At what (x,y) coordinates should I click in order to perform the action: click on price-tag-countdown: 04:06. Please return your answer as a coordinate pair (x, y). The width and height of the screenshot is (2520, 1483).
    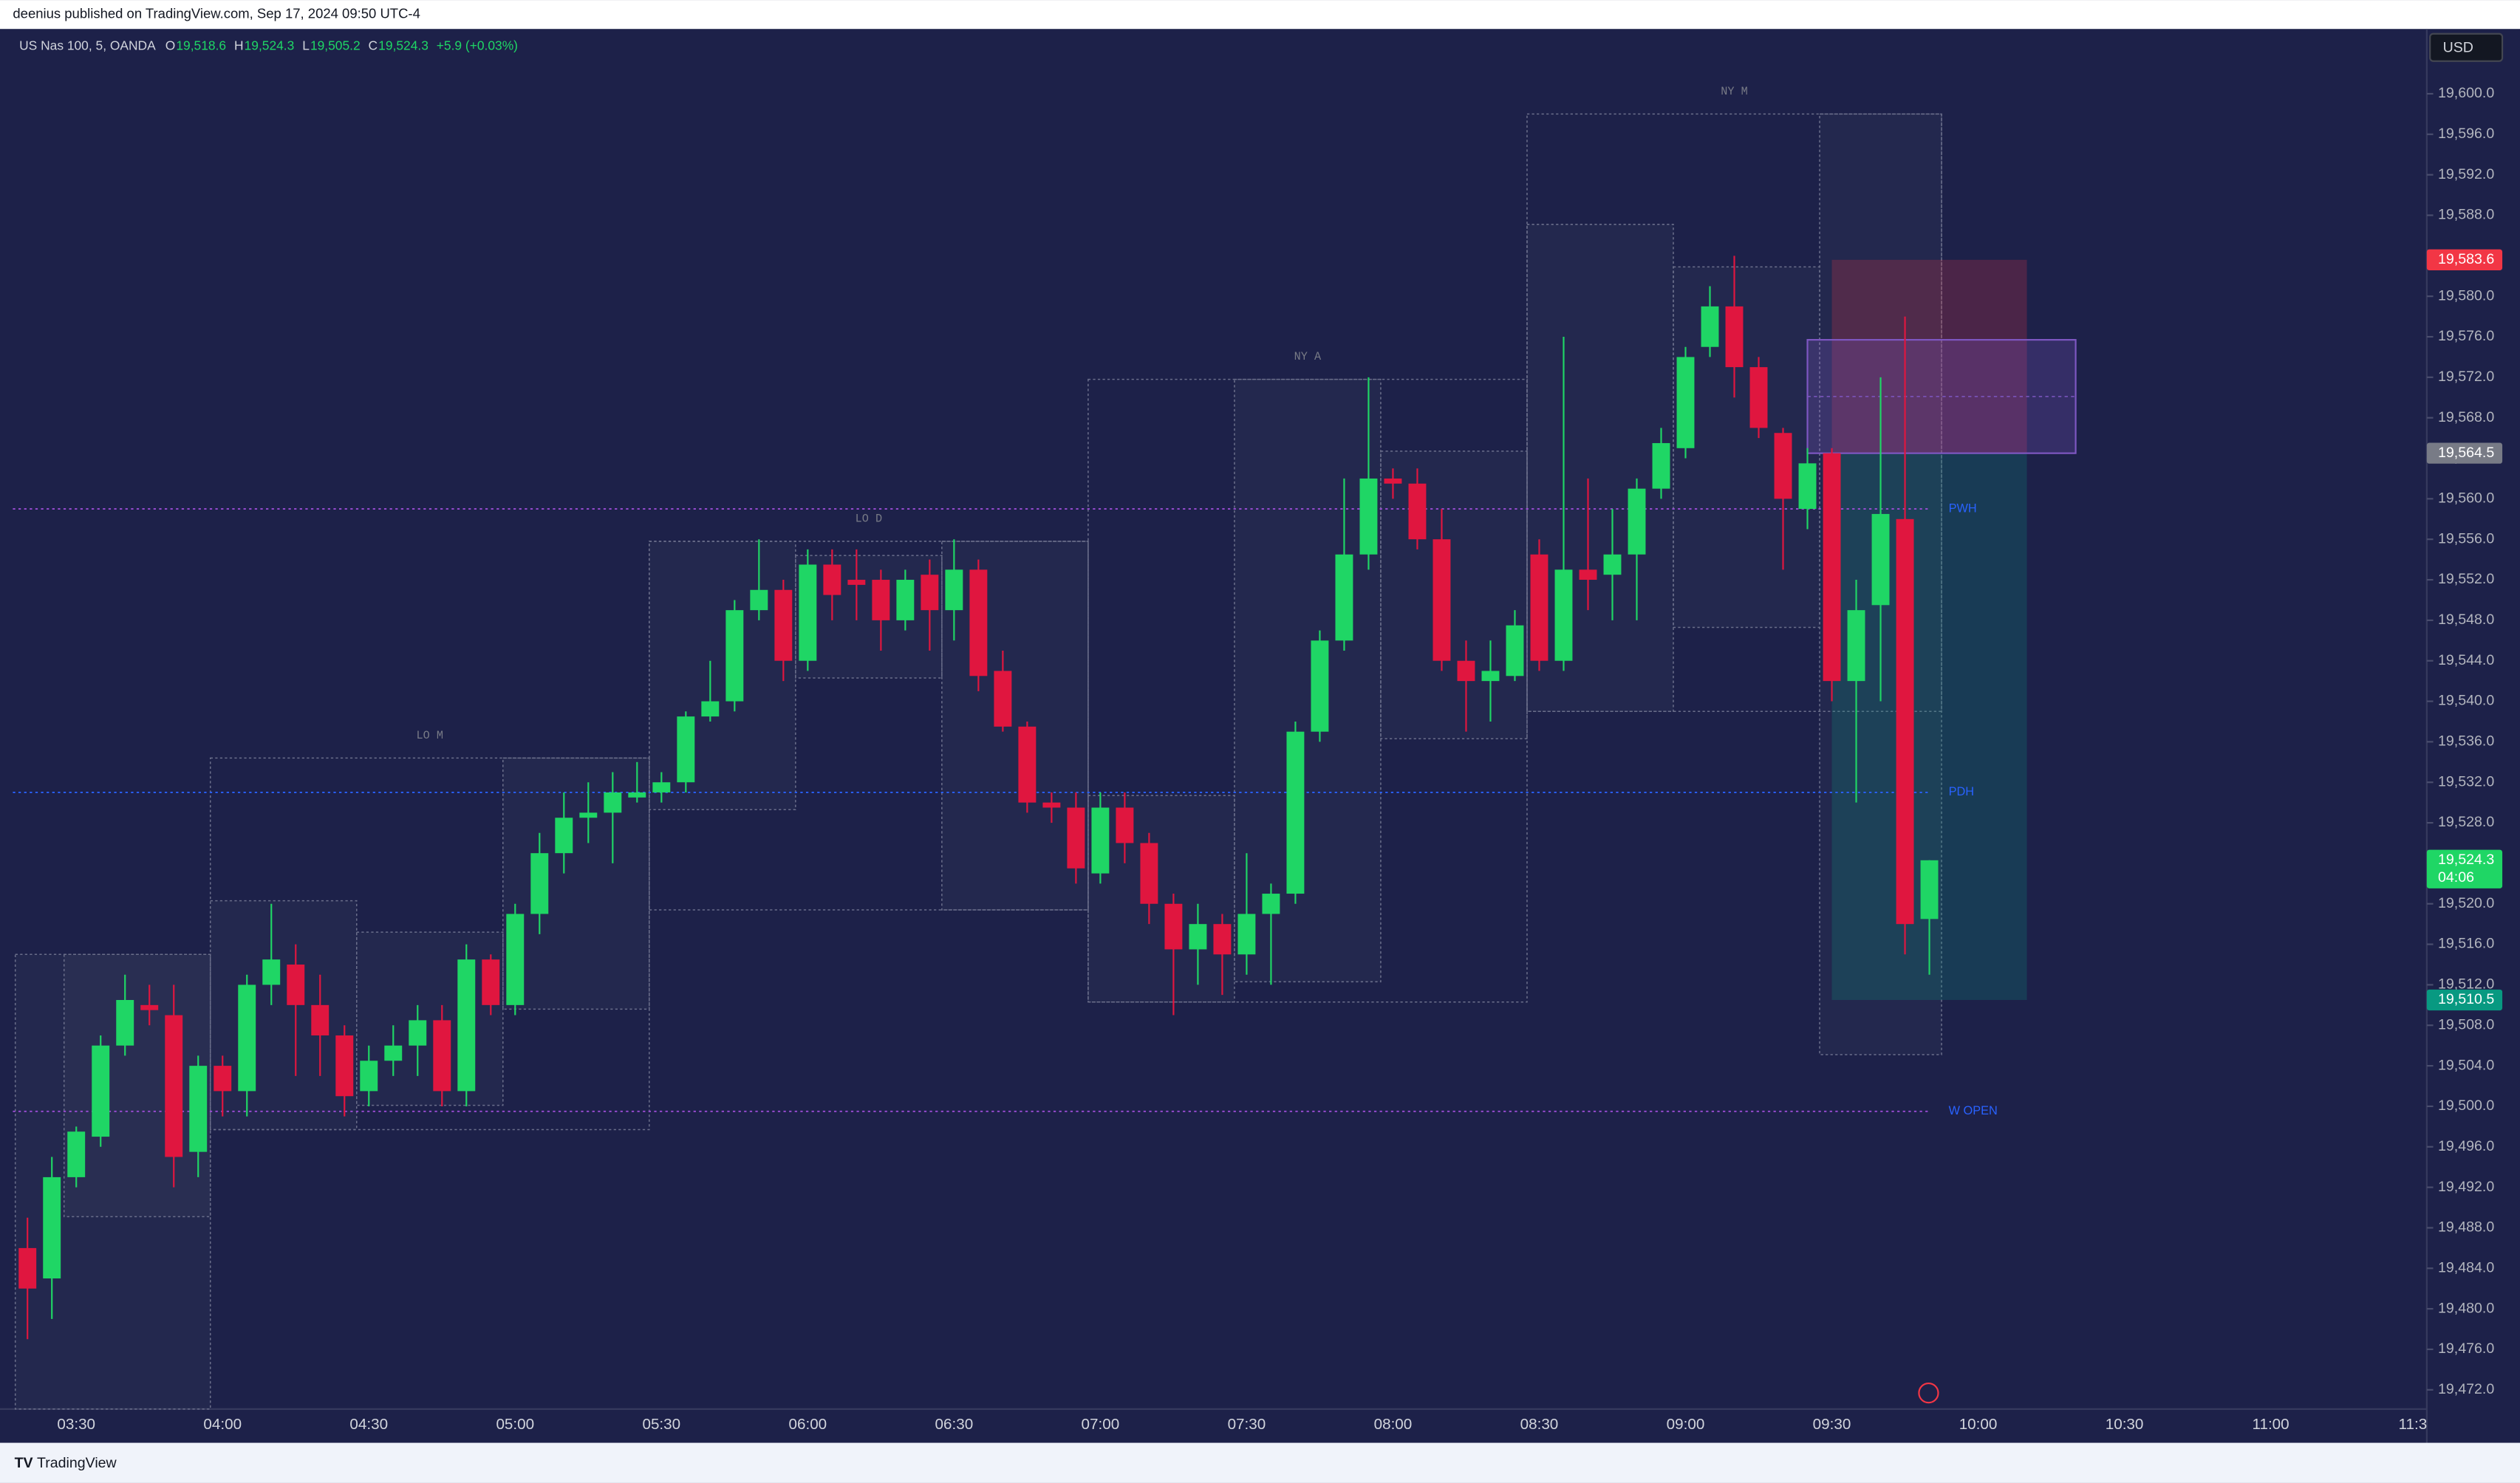
    Looking at the image, I should click on (2456, 877).